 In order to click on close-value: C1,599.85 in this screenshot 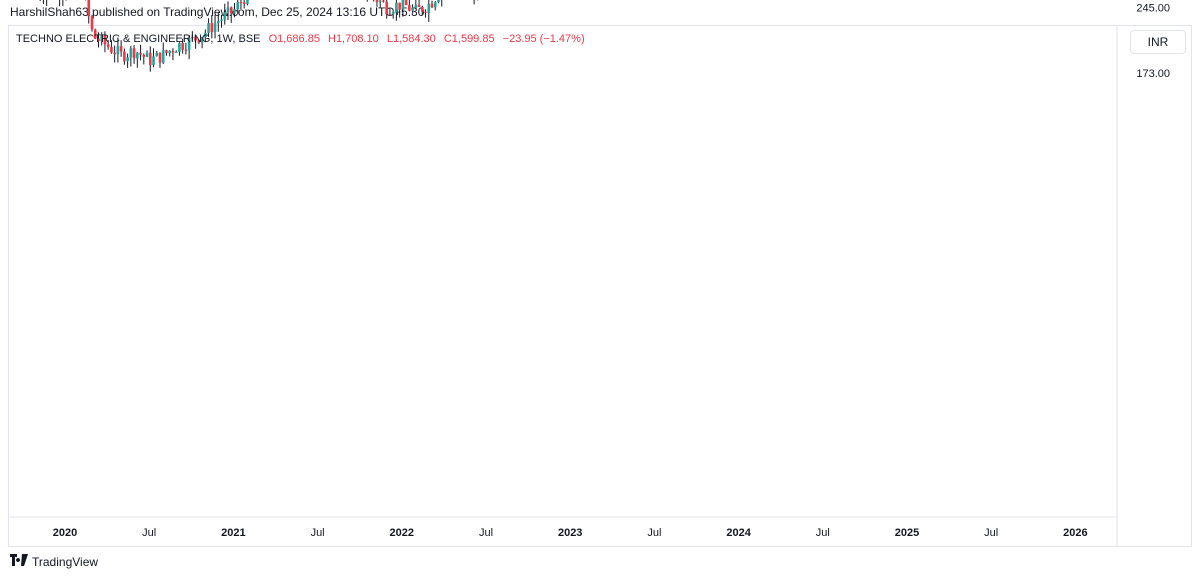, I will do `click(469, 39)`.